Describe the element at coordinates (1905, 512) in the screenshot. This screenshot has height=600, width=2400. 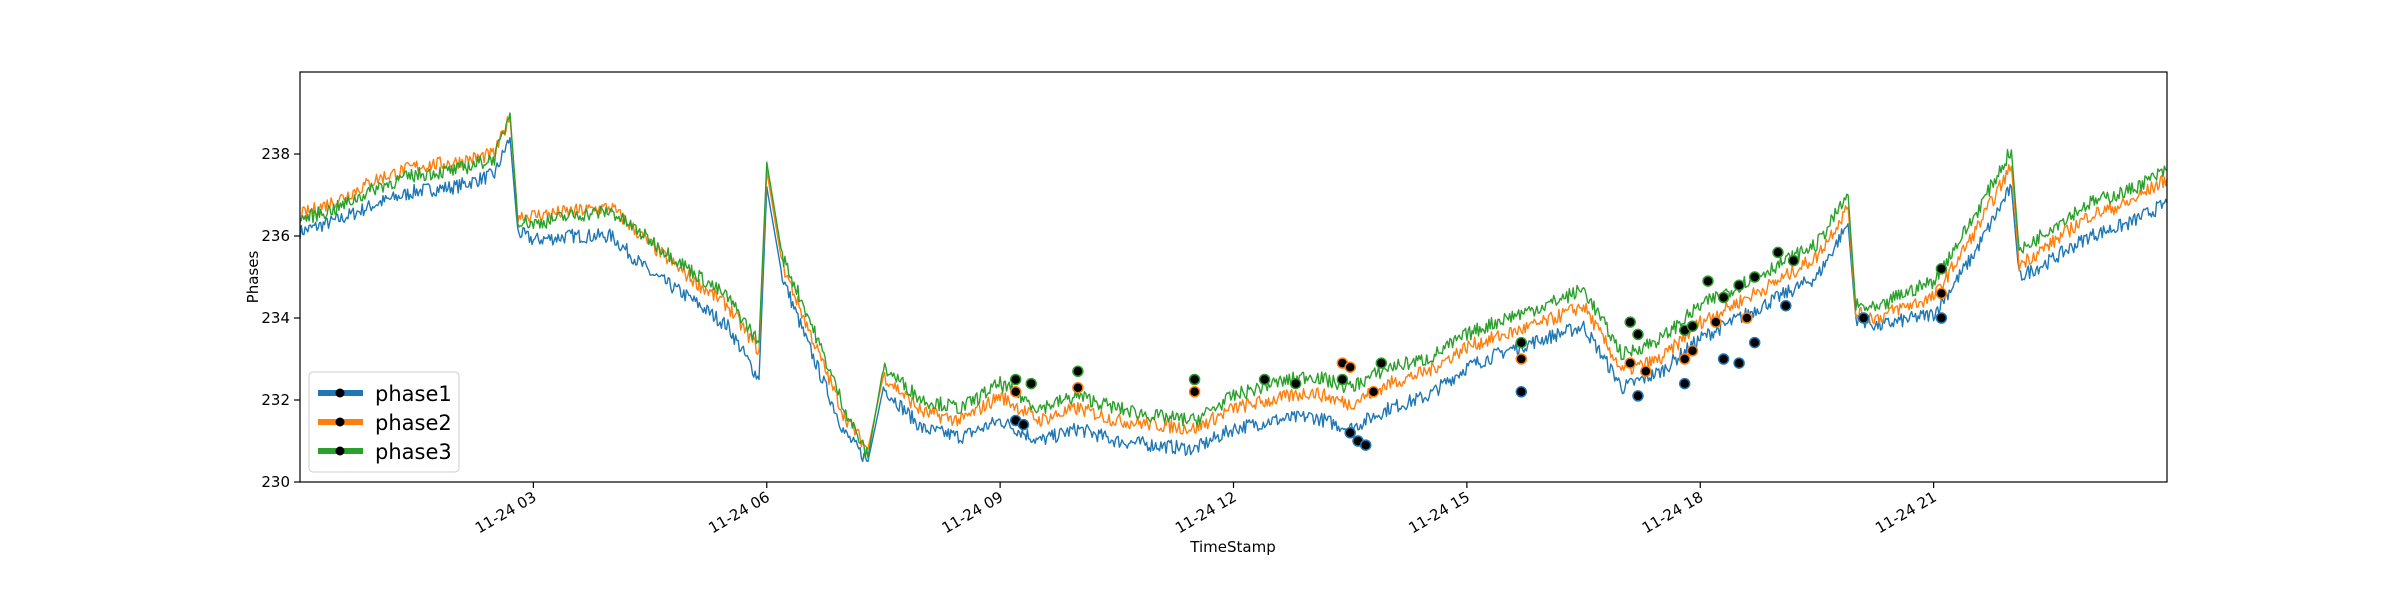
I see `x-tick-label: 11-24 21` at that location.